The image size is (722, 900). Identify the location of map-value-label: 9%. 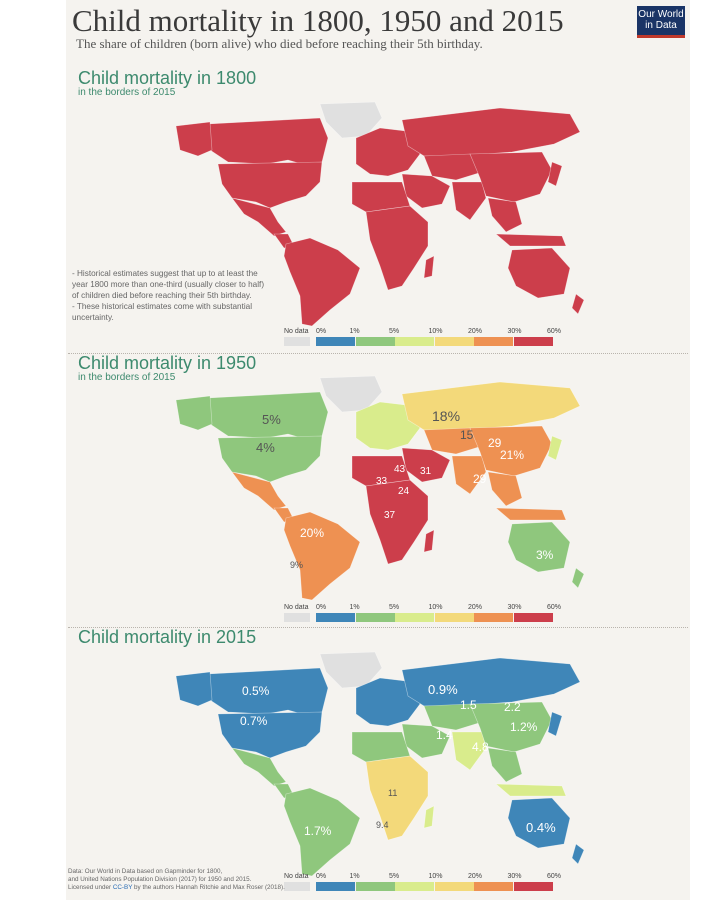
(297, 565).